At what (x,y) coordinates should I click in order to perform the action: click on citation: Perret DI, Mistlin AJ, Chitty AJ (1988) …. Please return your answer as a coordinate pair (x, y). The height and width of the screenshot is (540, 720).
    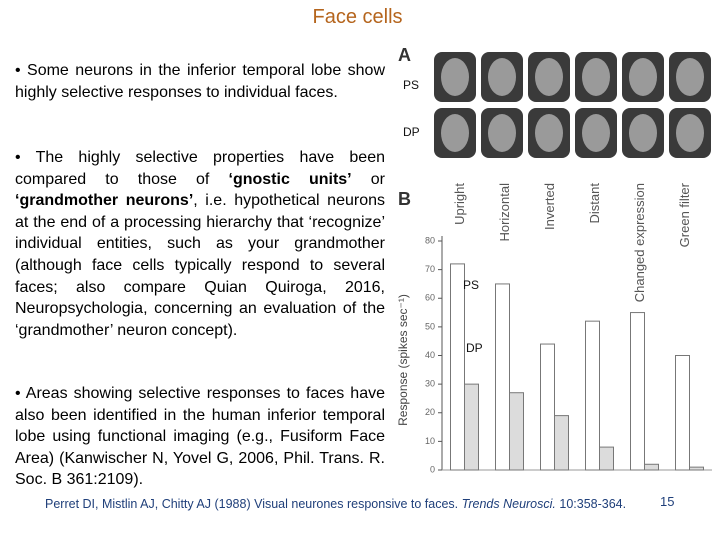
    Looking at the image, I should click on (335, 504).